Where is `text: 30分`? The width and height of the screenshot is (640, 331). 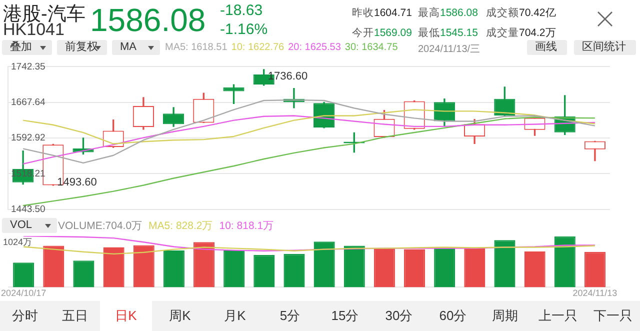 text: 30分 is located at coordinates (399, 316).